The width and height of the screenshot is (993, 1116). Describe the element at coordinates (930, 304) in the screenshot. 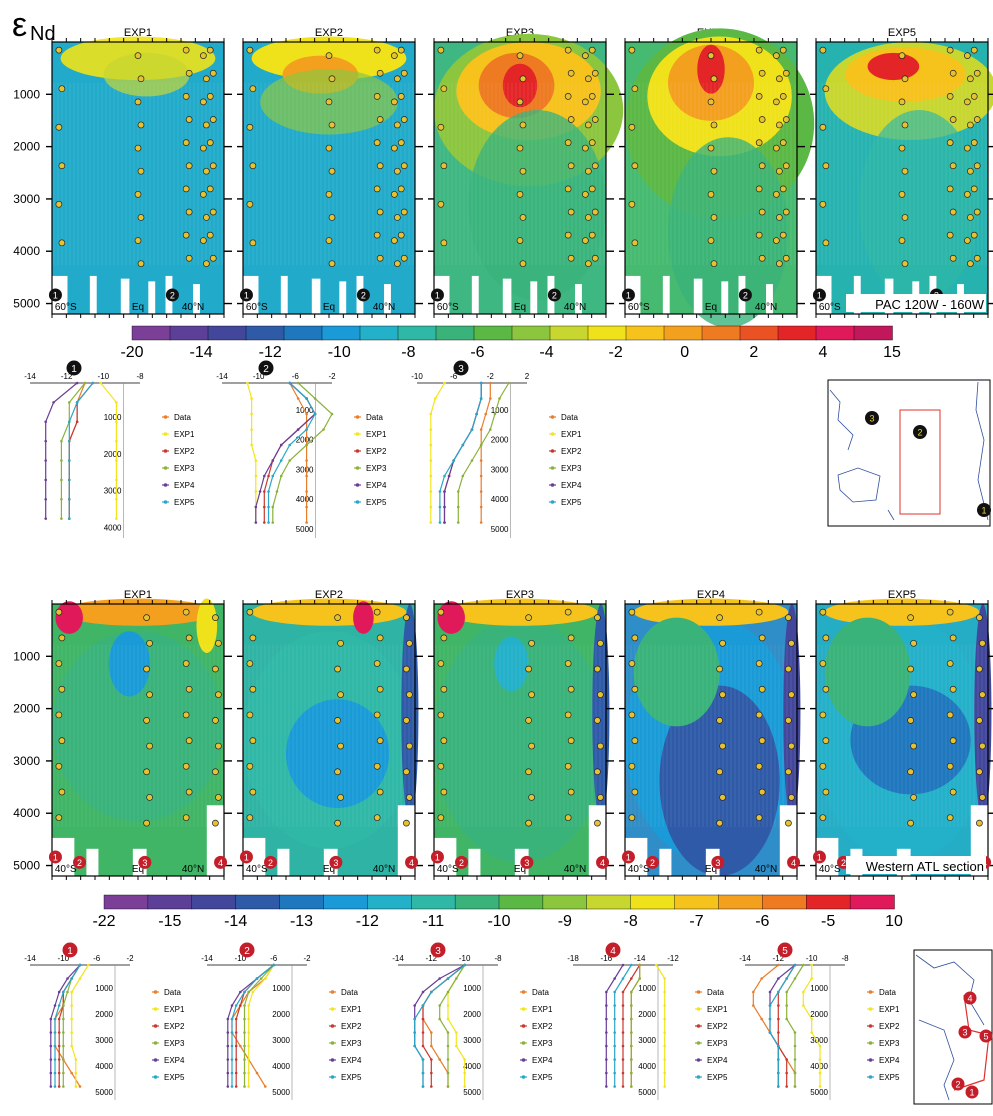

I see `section-label: PAC 120W - 160W` at that location.